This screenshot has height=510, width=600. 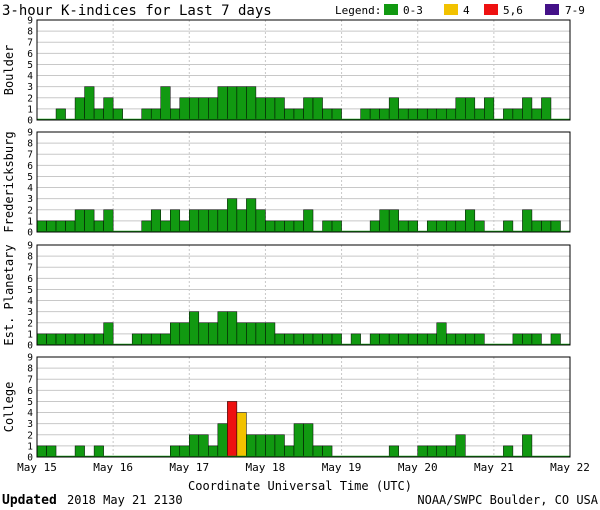 I want to click on legend-text-0-3: 0-3, so click(x=413, y=10).